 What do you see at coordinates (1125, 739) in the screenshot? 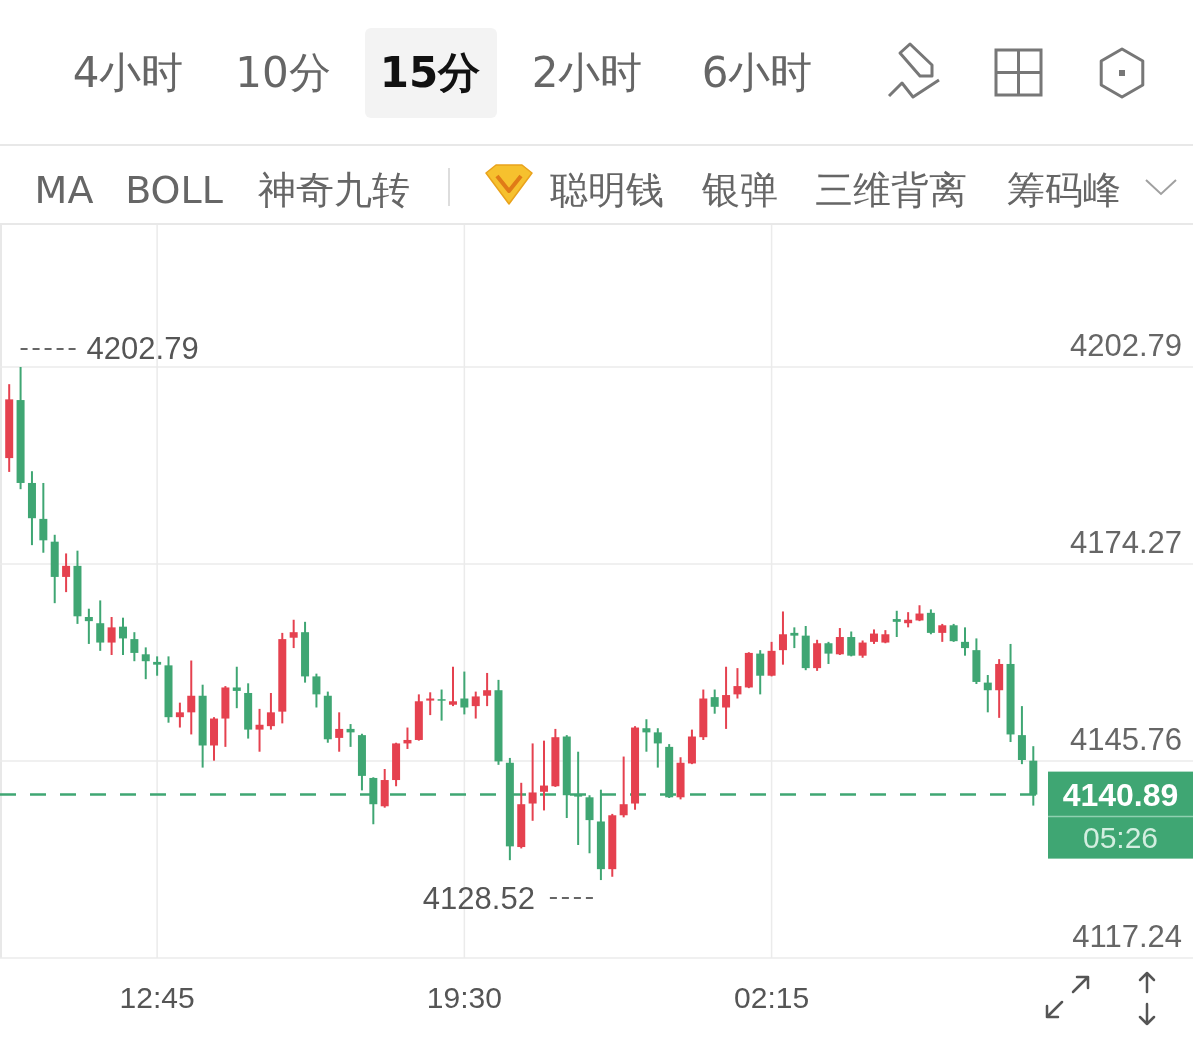
I see `y-tick-label: 4145.76` at bounding box center [1125, 739].